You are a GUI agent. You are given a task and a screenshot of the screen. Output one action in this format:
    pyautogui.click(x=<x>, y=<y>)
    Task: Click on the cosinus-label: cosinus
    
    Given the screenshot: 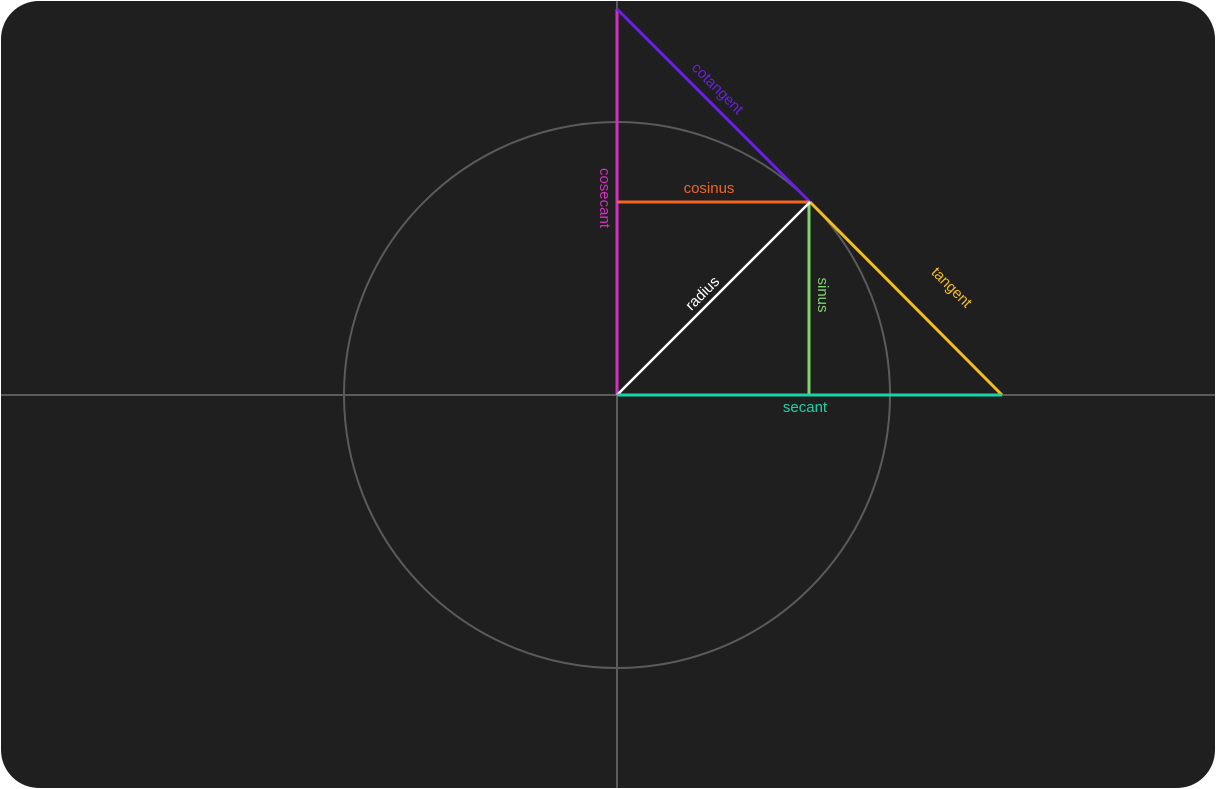 What is the action you would take?
    pyautogui.click(x=709, y=188)
    